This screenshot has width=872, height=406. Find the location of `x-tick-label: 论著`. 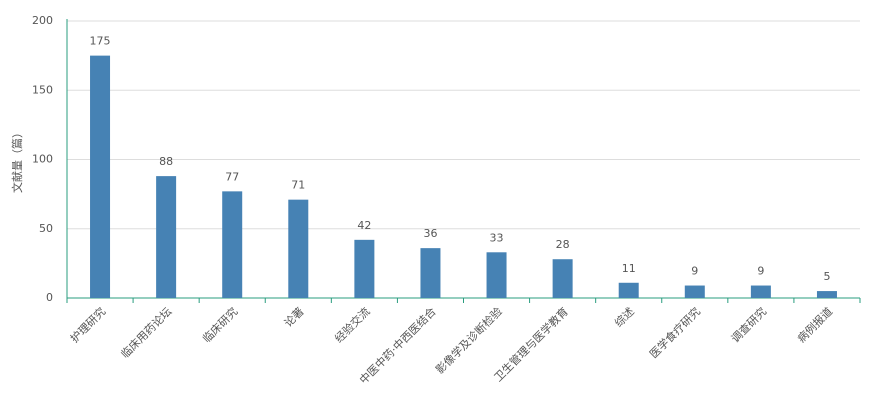

x-tick-label: 论著 is located at coordinates (293, 316).